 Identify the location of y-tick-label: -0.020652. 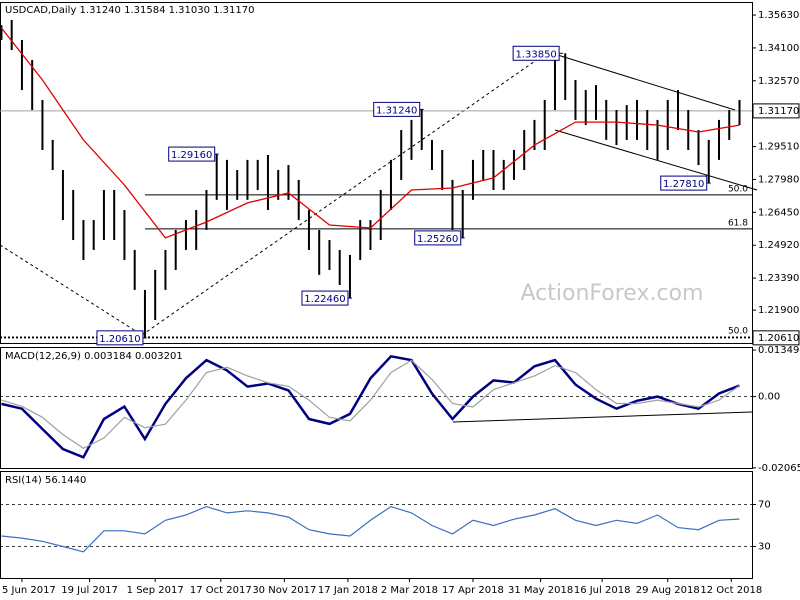
(779, 468).